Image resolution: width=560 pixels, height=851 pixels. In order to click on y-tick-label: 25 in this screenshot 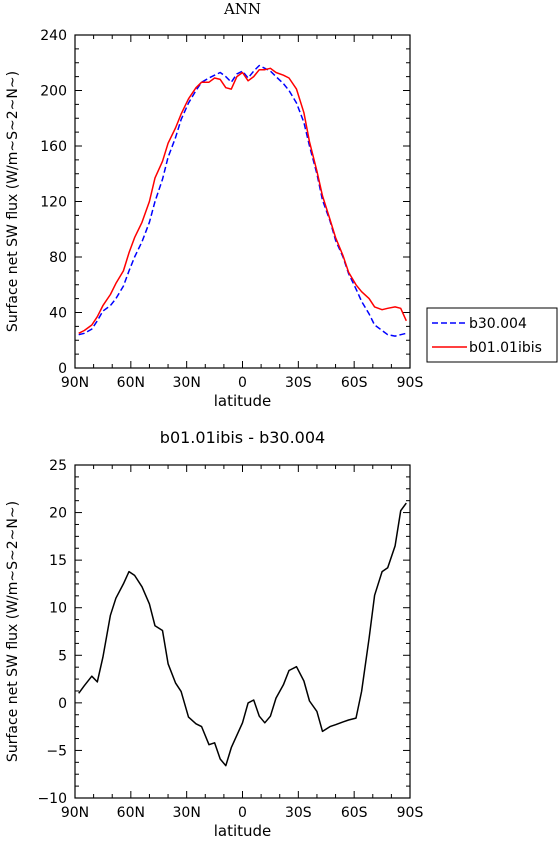, I will do `click(58, 466)`.